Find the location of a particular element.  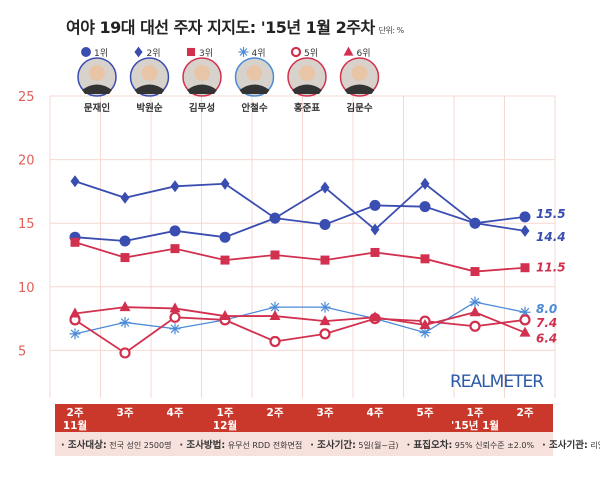

series-김무성: 11.5 is located at coordinates (318, 257).